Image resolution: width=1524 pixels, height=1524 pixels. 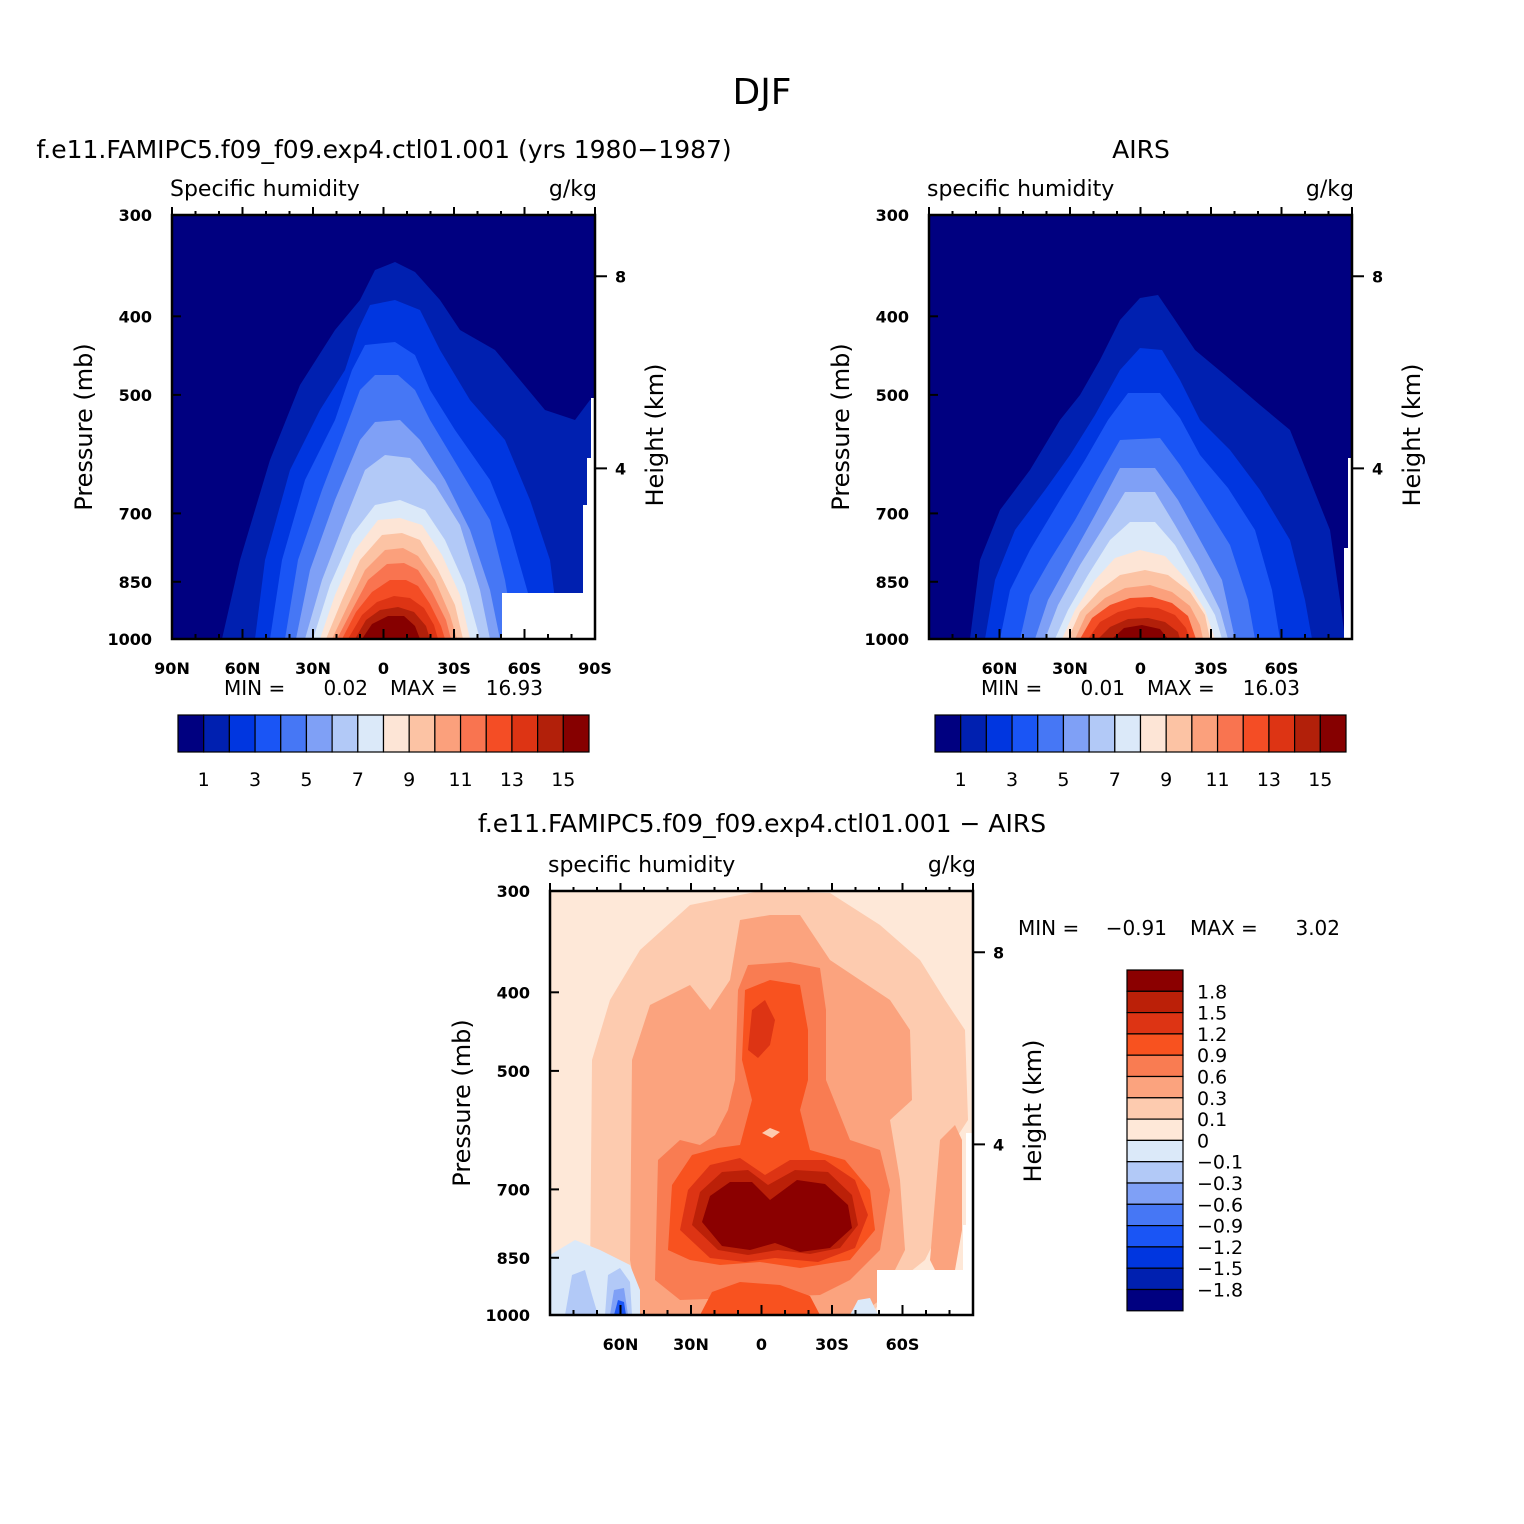 What do you see at coordinates (1212, 1120) in the screenshot?
I see `colorbar-label: 0.1` at bounding box center [1212, 1120].